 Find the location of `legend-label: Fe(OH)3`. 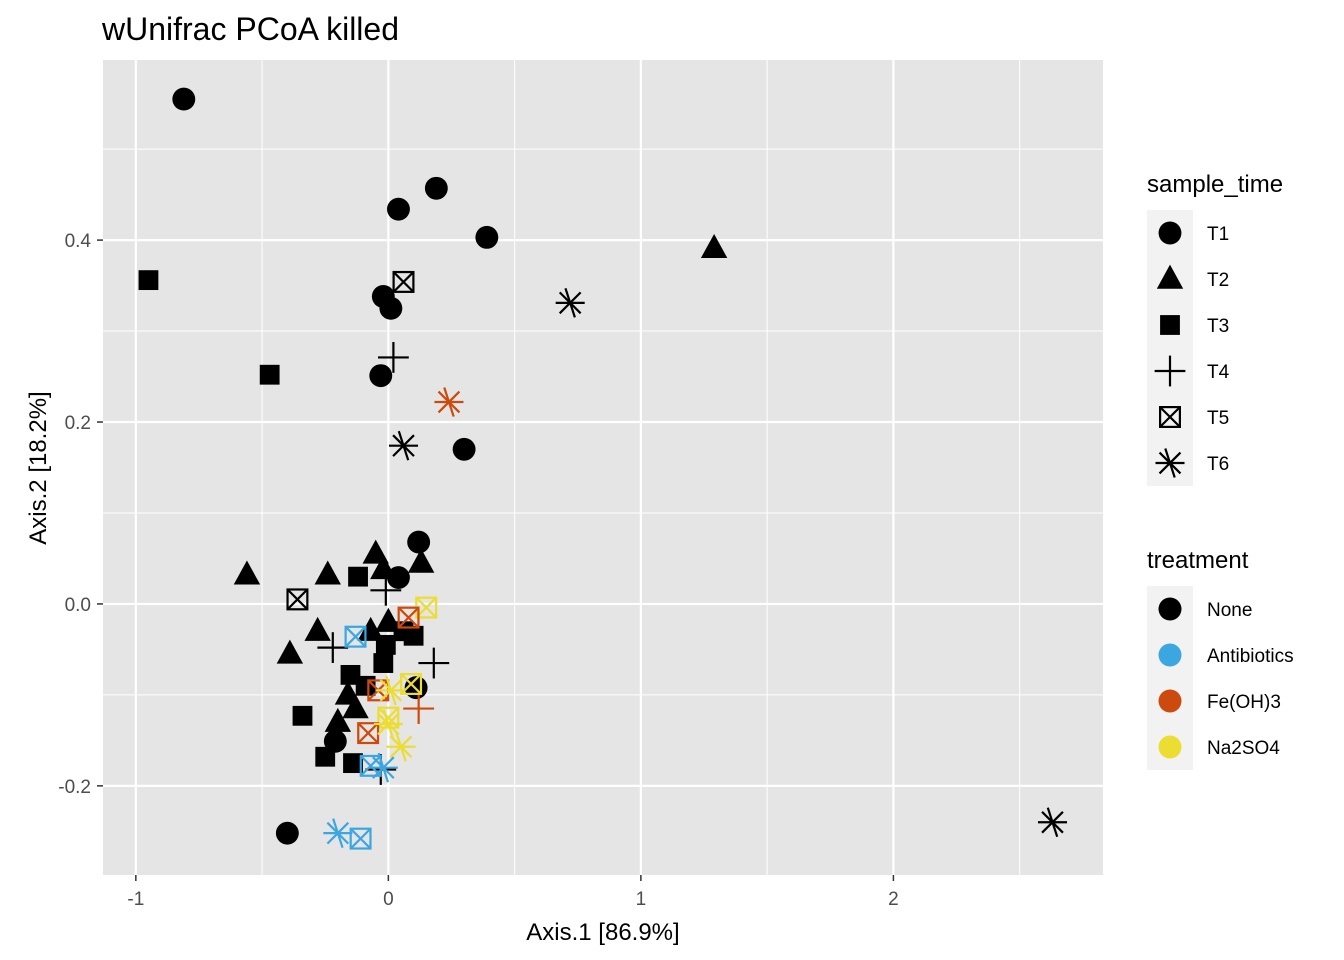

legend-label: Fe(OH)3 is located at coordinates (1244, 702).